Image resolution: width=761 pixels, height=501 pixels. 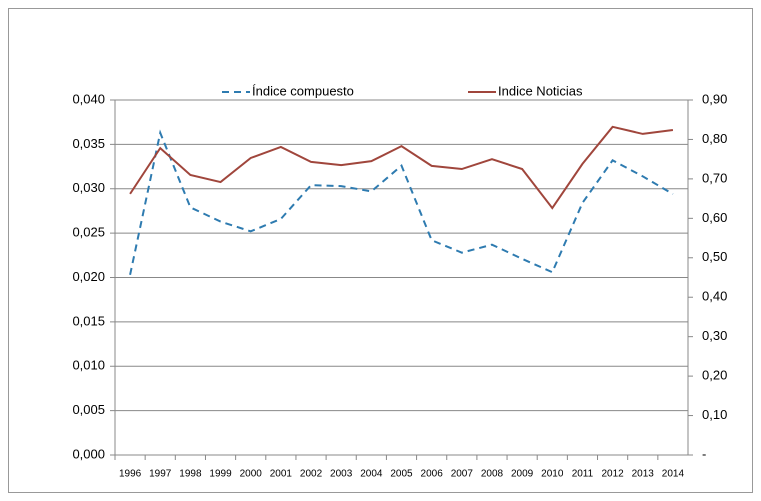 What do you see at coordinates (492, 474) in the screenshot?
I see `x-tick-label: 2008` at bounding box center [492, 474].